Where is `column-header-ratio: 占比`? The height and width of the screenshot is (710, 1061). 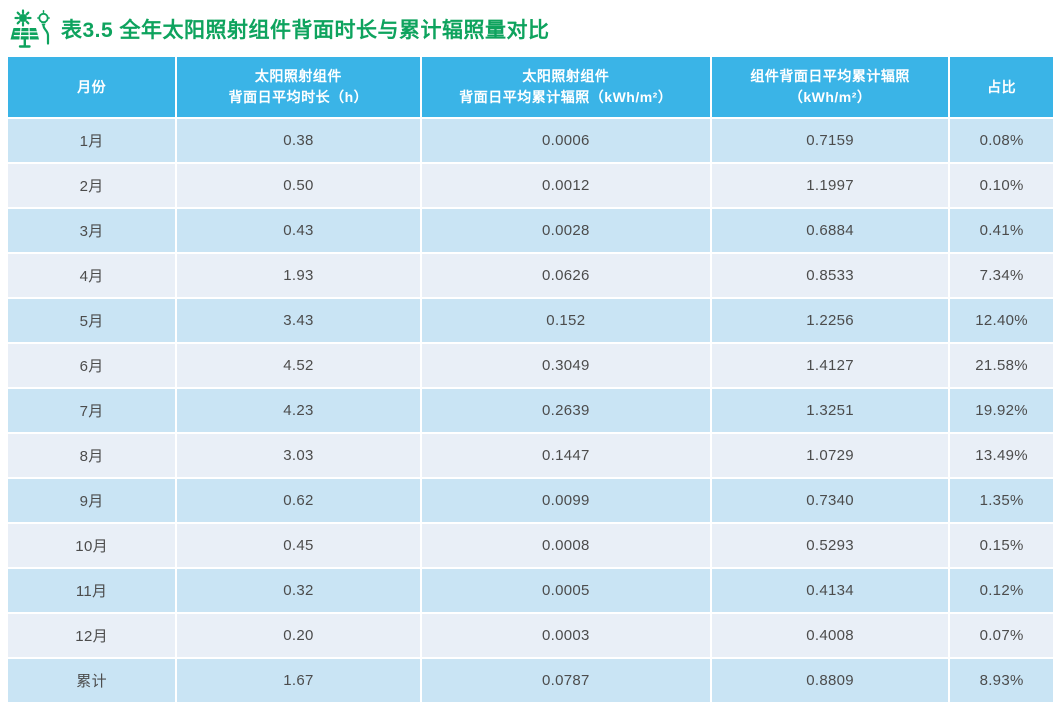 column-header-ratio: 占比 is located at coordinates (1001, 87).